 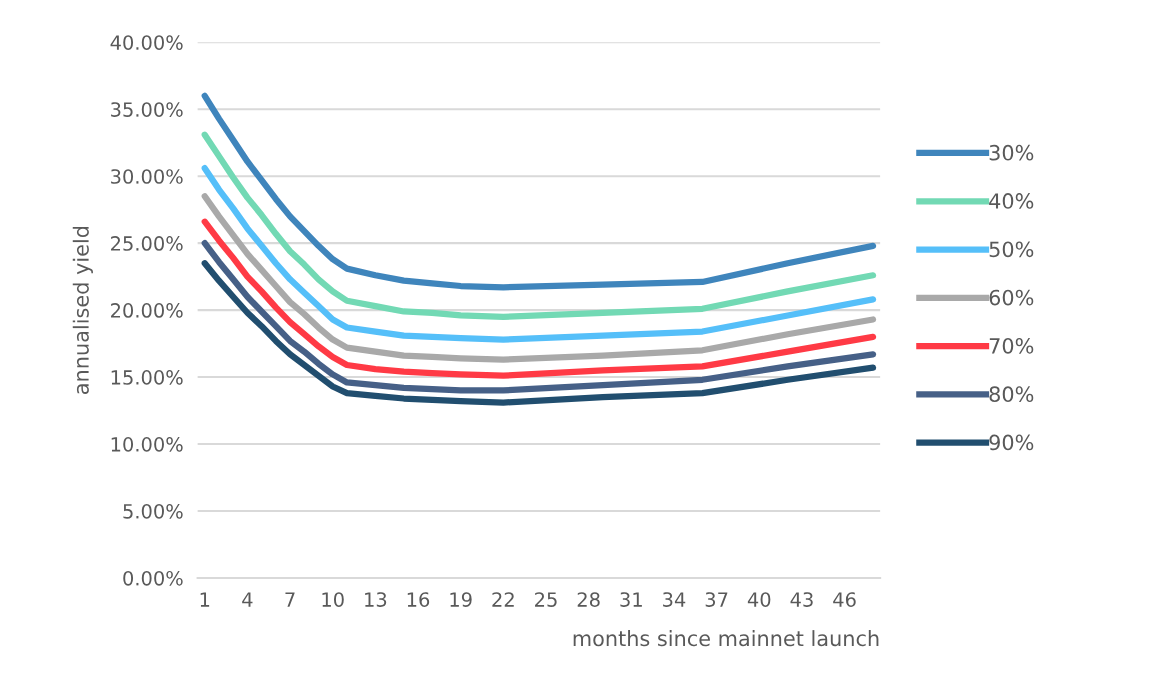 I want to click on legend-label: 80%, so click(x=1011, y=394).